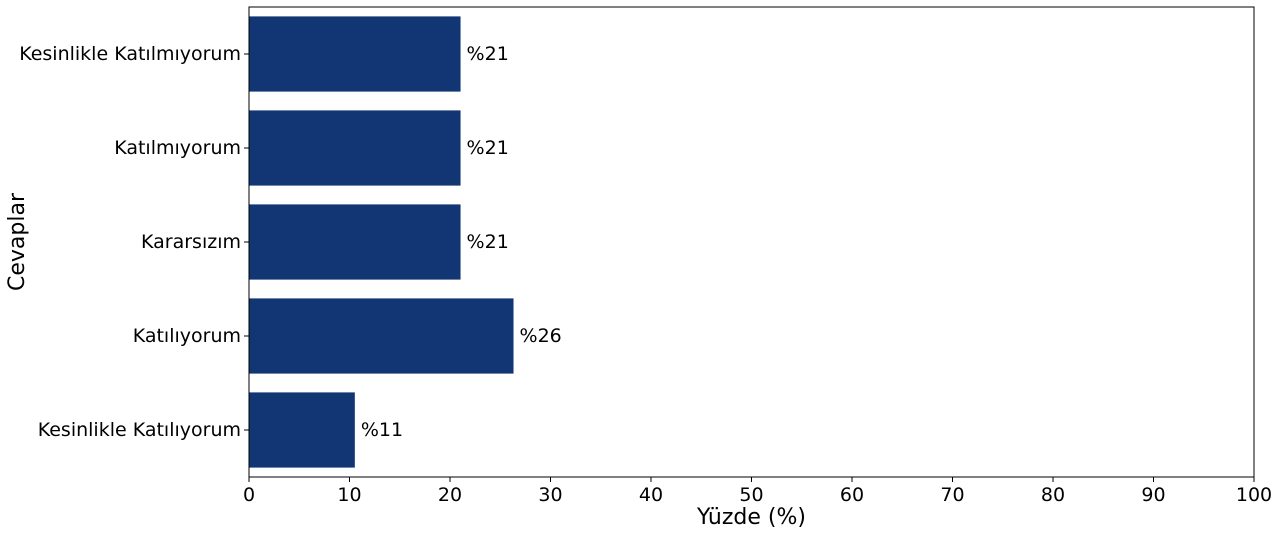 The height and width of the screenshot is (536, 1285). What do you see at coordinates (550, 495) in the screenshot?
I see `x-tick-label: 30` at bounding box center [550, 495].